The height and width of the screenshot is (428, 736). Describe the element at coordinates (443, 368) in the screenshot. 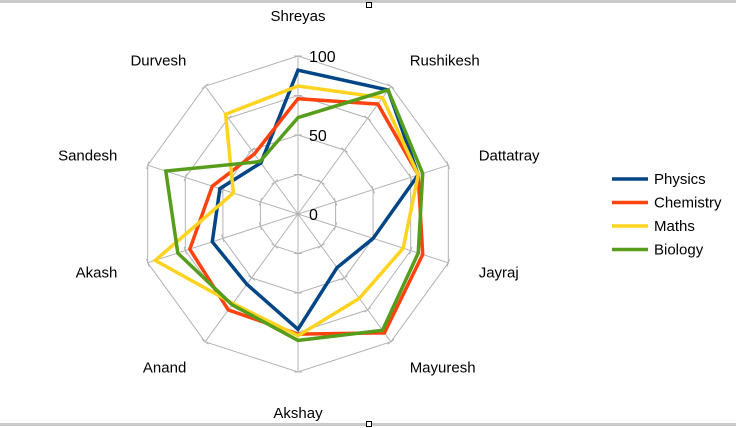

I see `category-label: Mayuresh` at that location.